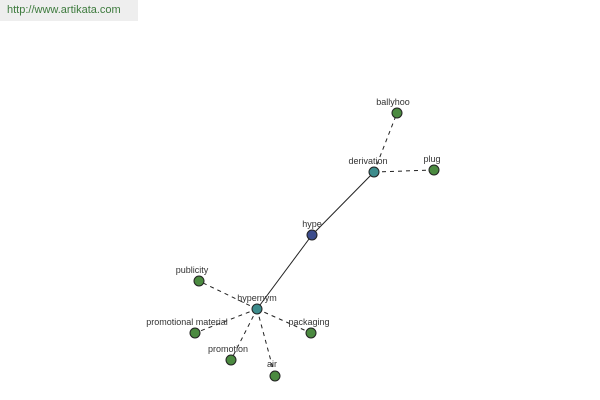 This screenshot has width=600, height=400. What do you see at coordinates (393, 102) in the screenshot?
I see `node-label: ballyhoo` at bounding box center [393, 102].